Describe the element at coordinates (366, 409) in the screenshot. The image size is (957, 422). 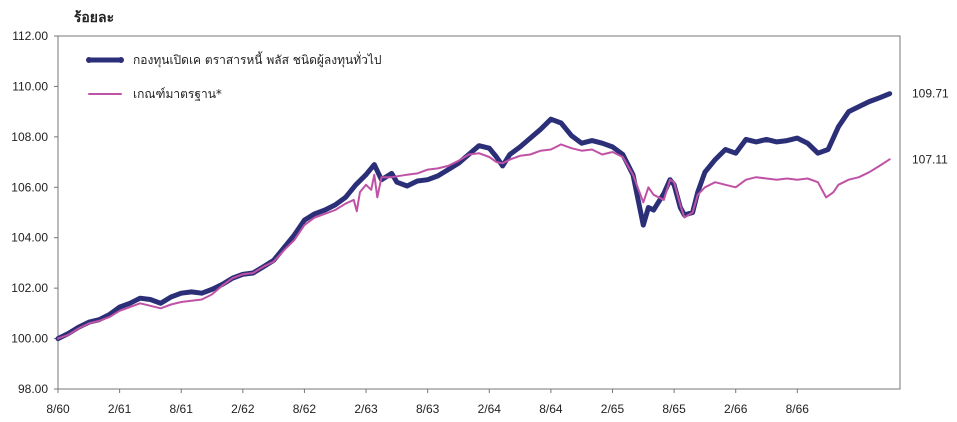
I see `x-tick-label: 2/63` at that location.